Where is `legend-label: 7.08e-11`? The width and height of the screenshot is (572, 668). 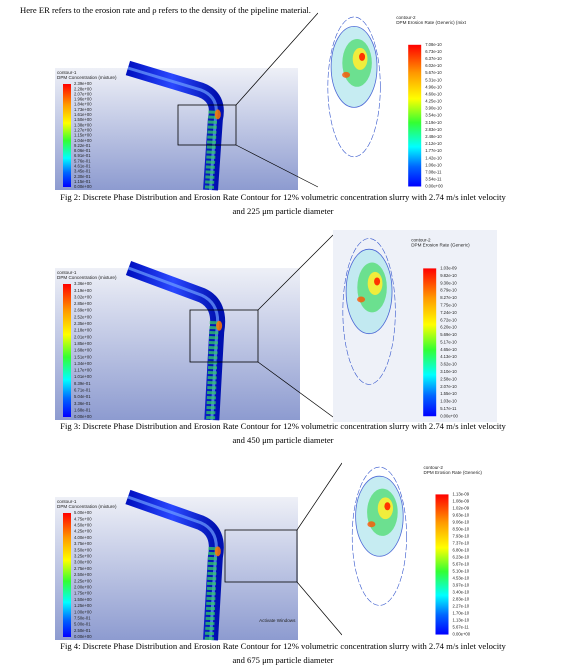
legend-label: 7.08e-11 is located at coordinates (433, 171).